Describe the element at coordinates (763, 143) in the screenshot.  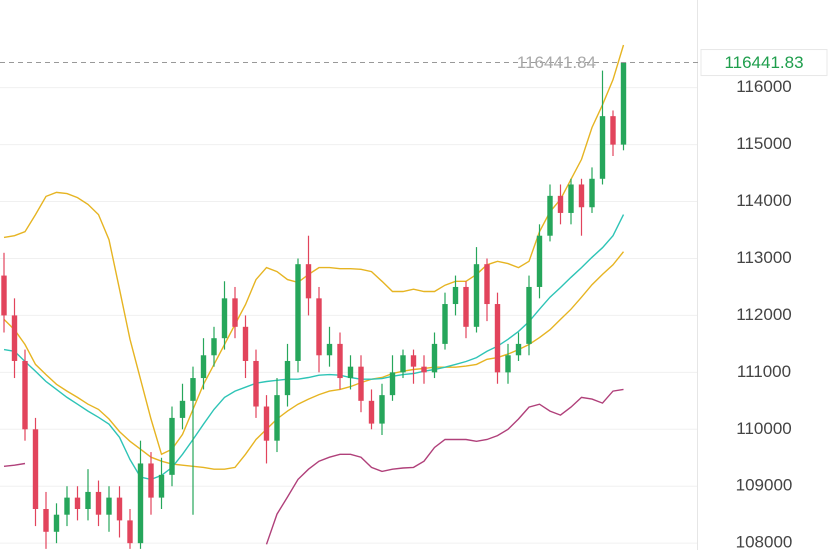
I see `y-tick-label: 115000` at that location.